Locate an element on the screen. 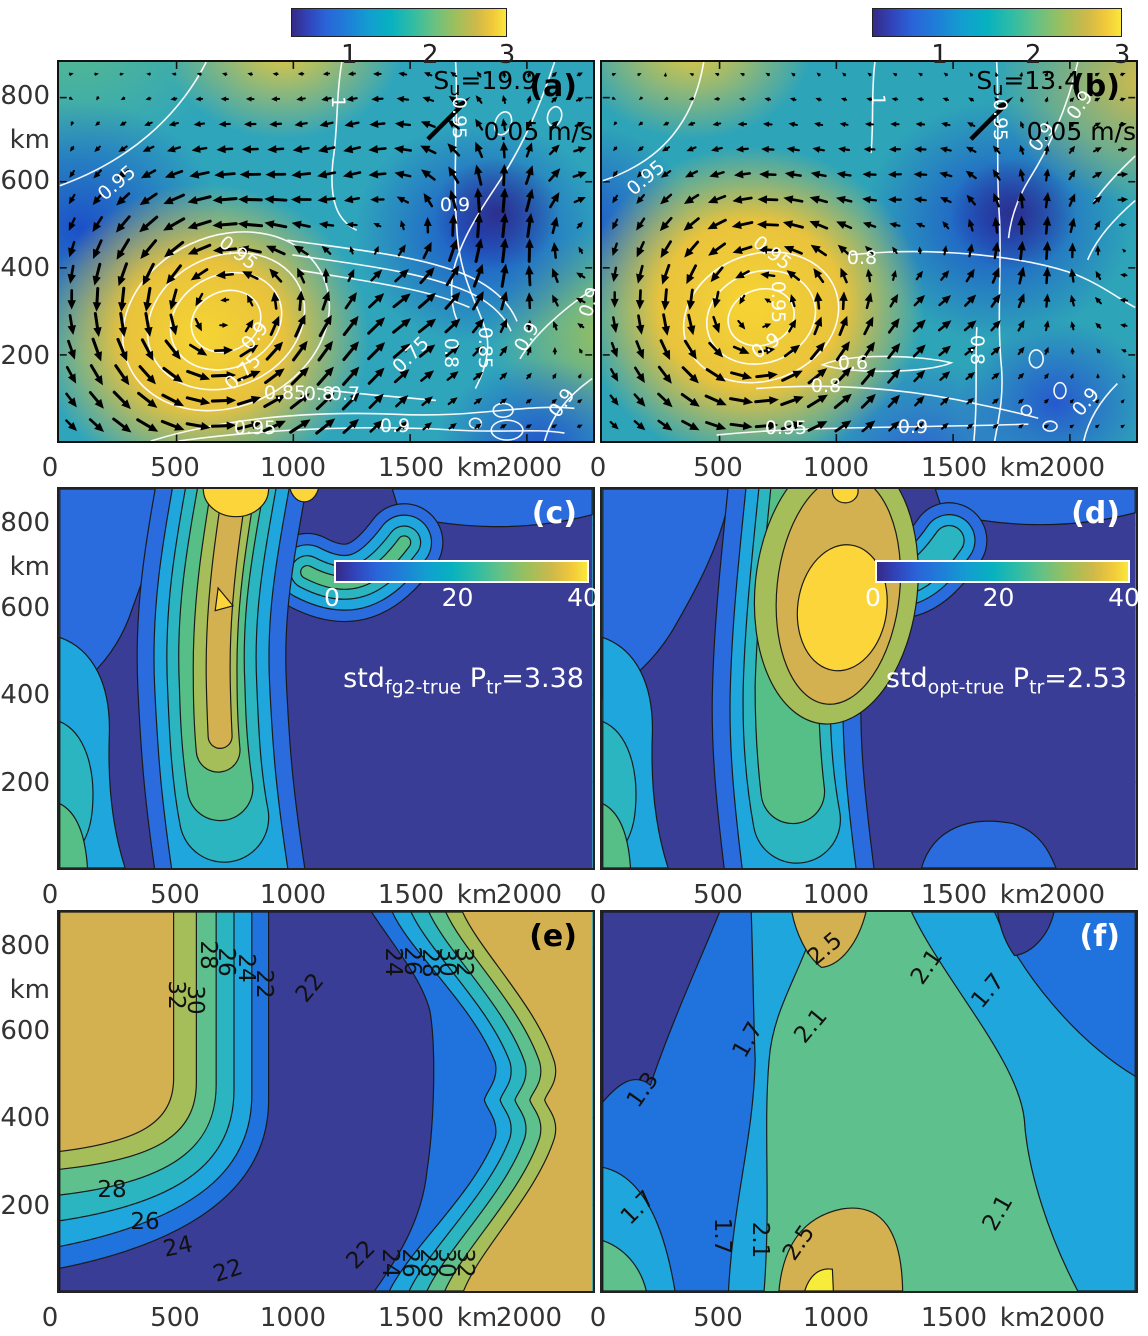  stat-annotation-c: stdfg2-true Ptr=3.38 is located at coordinates (463, 681).